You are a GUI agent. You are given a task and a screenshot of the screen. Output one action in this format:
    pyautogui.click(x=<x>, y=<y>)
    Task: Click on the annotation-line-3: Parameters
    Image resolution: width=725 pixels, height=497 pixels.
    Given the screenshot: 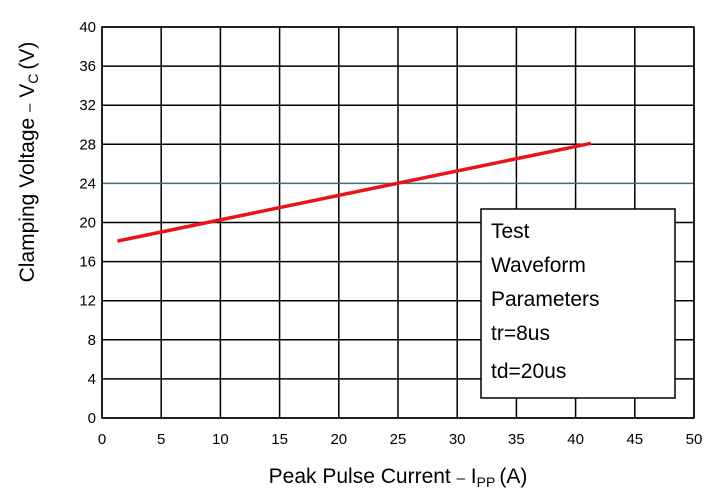 What is the action you would take?
    pyautogui.click(x=545, y=299)
    